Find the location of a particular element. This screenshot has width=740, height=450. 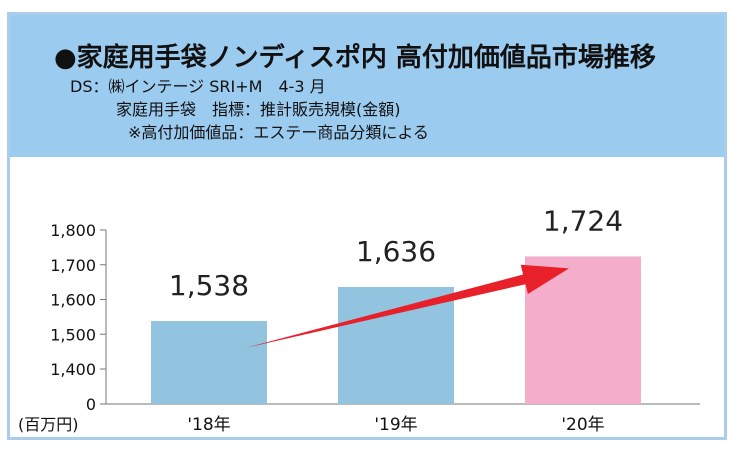

data-label: 1,724 is located at coordinates (583, 220).